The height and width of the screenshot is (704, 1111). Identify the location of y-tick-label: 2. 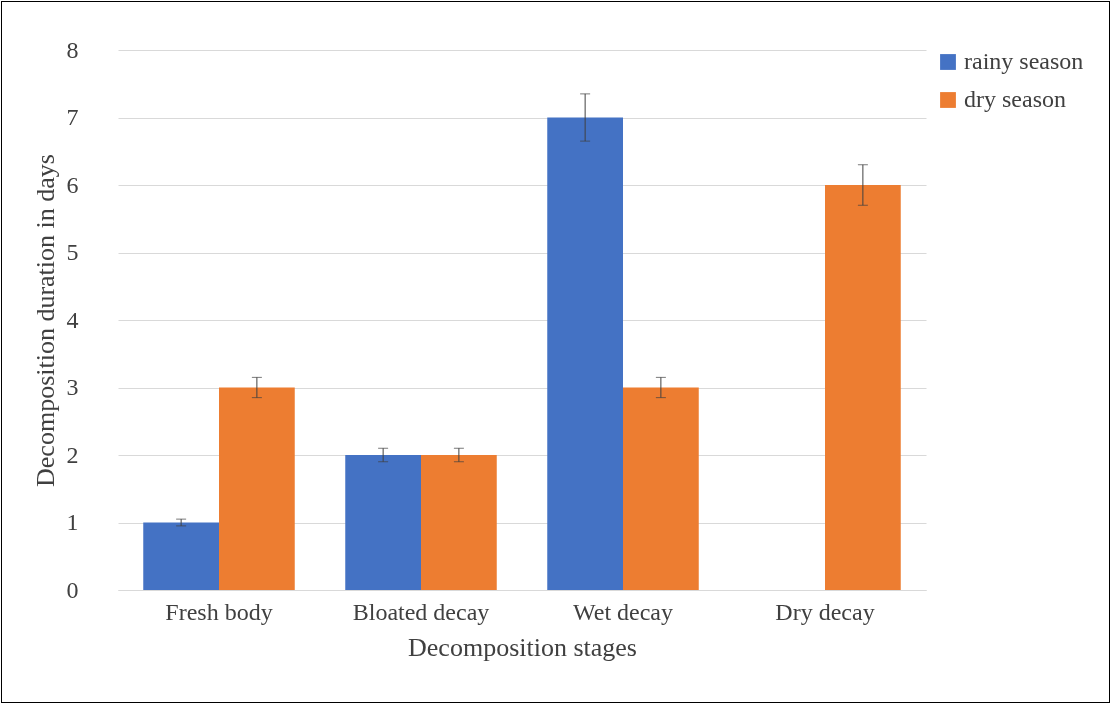
(72, 454).